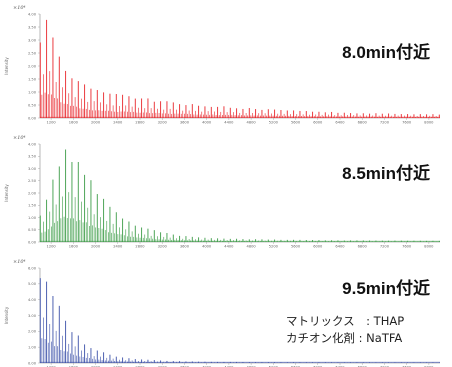 The height and width of the screenshot is (367, 452). Describe the element at coordinates (386, 52) in the screenshot. I see `panel-title-1: 8.0min付近` at that location.